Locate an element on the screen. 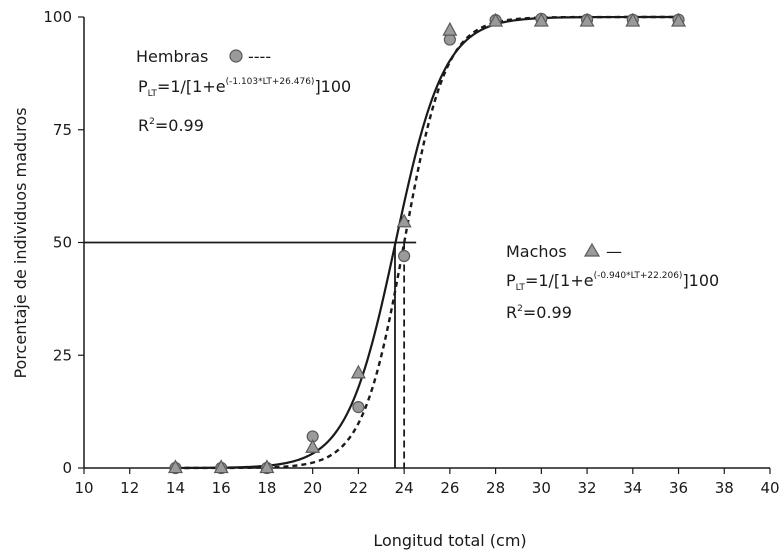 This screenshot has width=784, height=556. x-tick-label: 22 is located at coordinates (358, 488).